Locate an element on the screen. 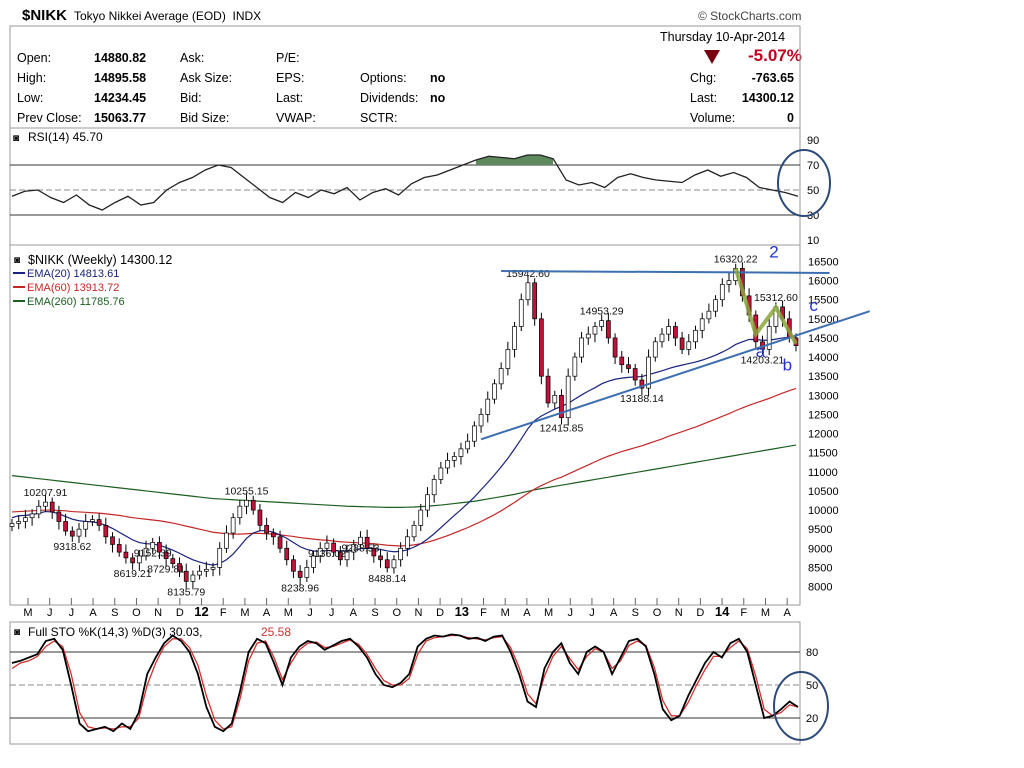 The width and height of the screenshot is (1024, 768). price-annotation-3: 9152.39 is located at coordinates (153, 553).